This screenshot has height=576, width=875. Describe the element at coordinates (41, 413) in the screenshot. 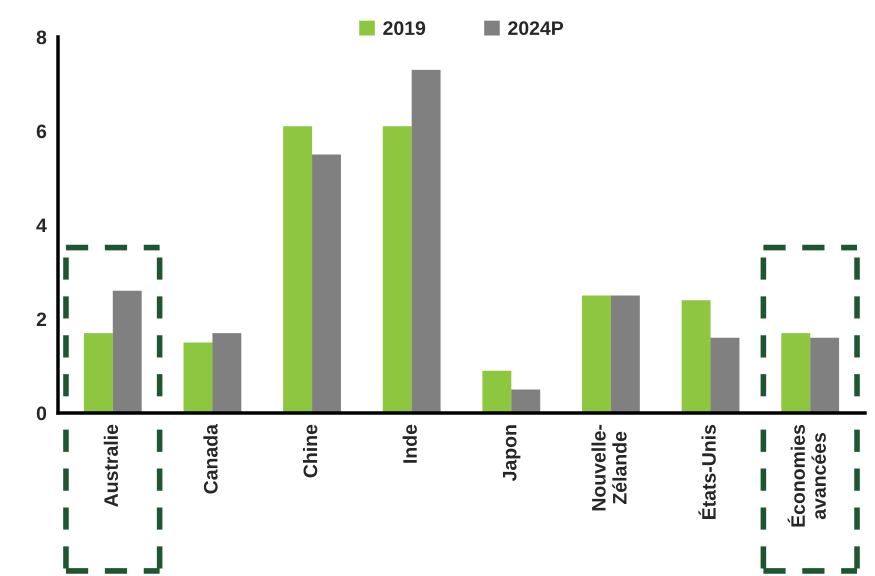

I see `y-tick-label: 0` at that location.